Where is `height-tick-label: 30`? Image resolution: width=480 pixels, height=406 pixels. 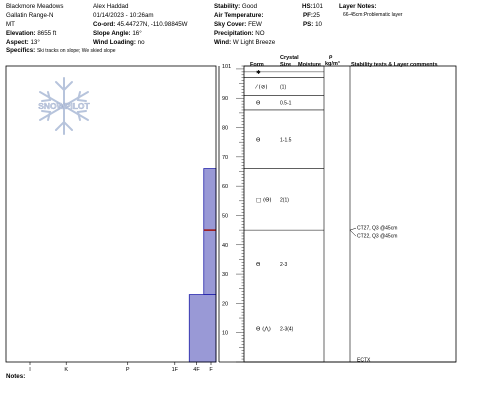 height-tick-label: 30 is located at coordinates (225, 275).